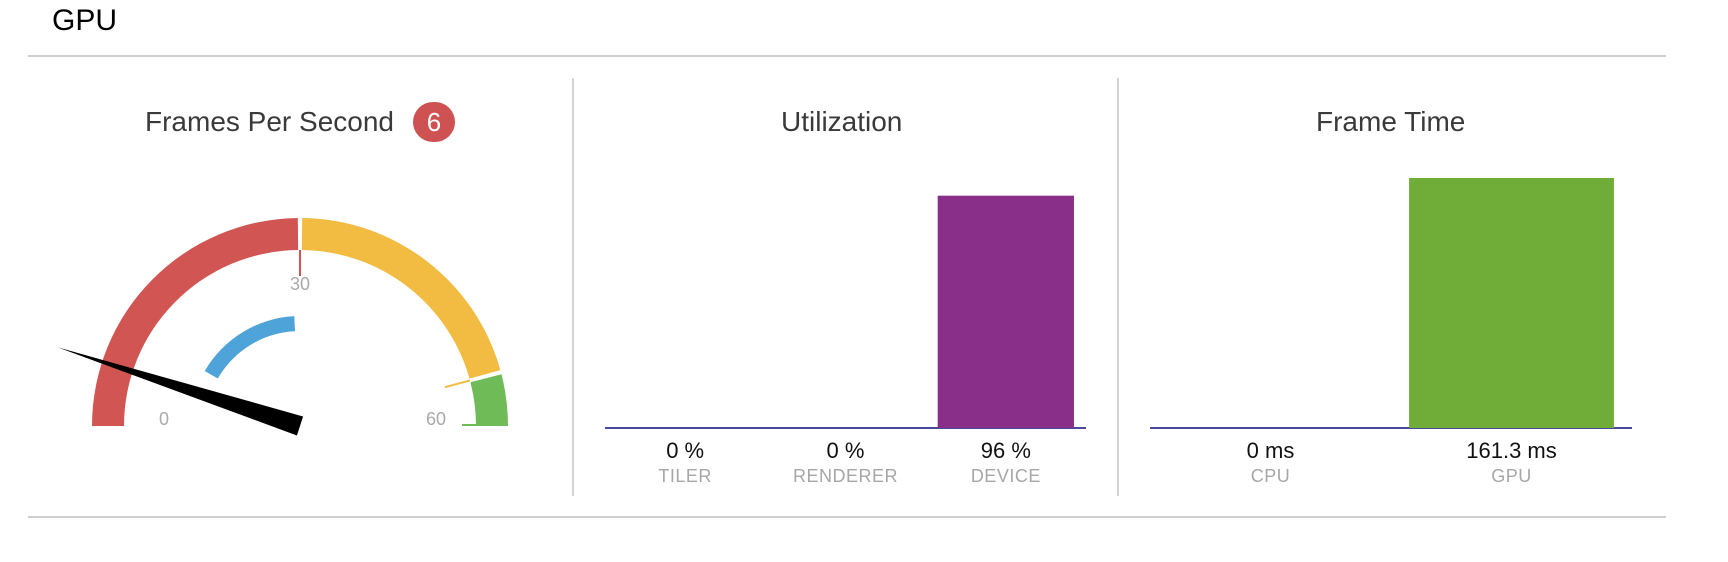 The width and height of the screenshot is (1728, 562). I want to click on utilization-category-device: DEVICE, so click(1006, 476).